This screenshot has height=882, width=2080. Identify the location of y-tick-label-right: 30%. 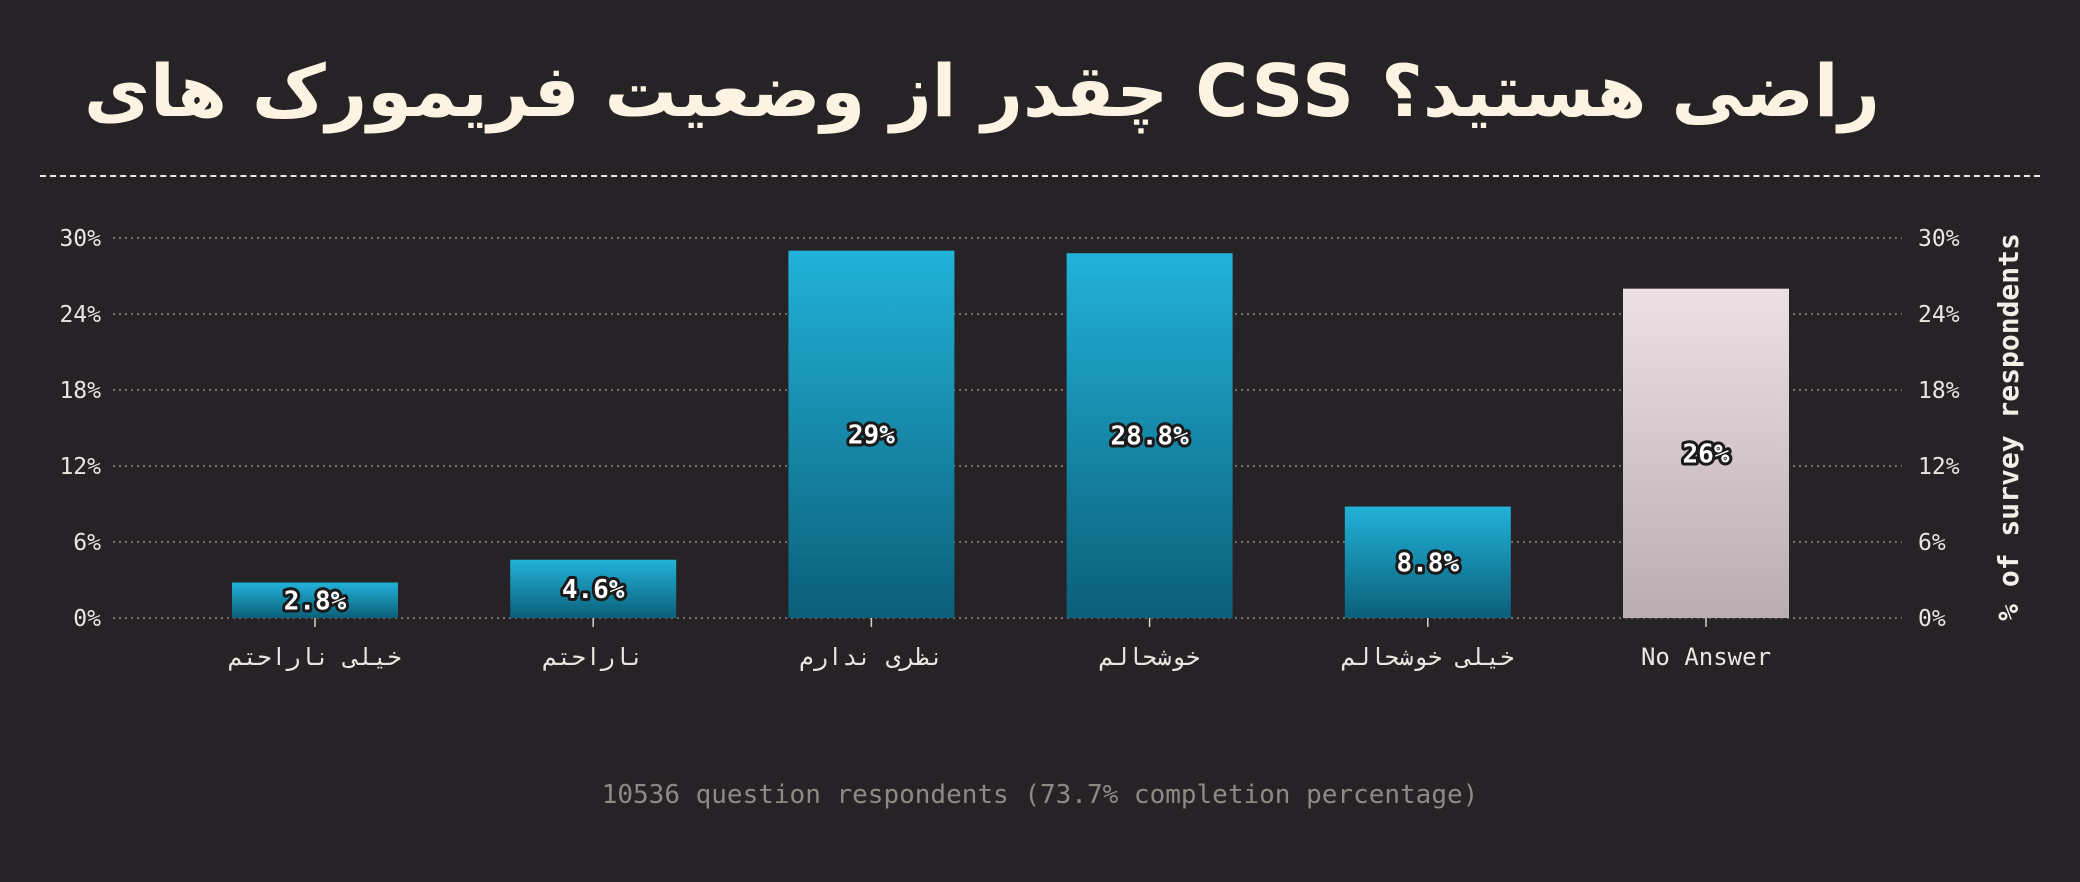
(1939, 239).